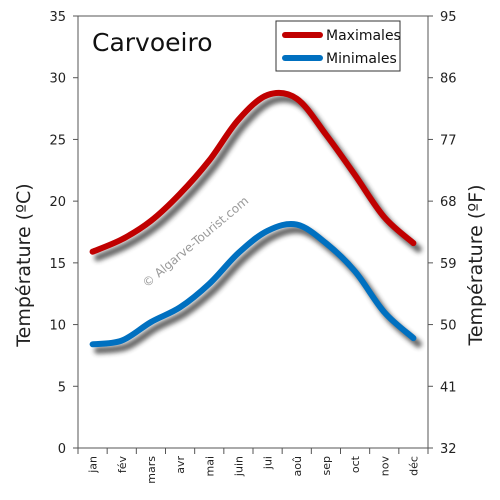  I want to click on right-tick-label: 32, so click(448, 449).